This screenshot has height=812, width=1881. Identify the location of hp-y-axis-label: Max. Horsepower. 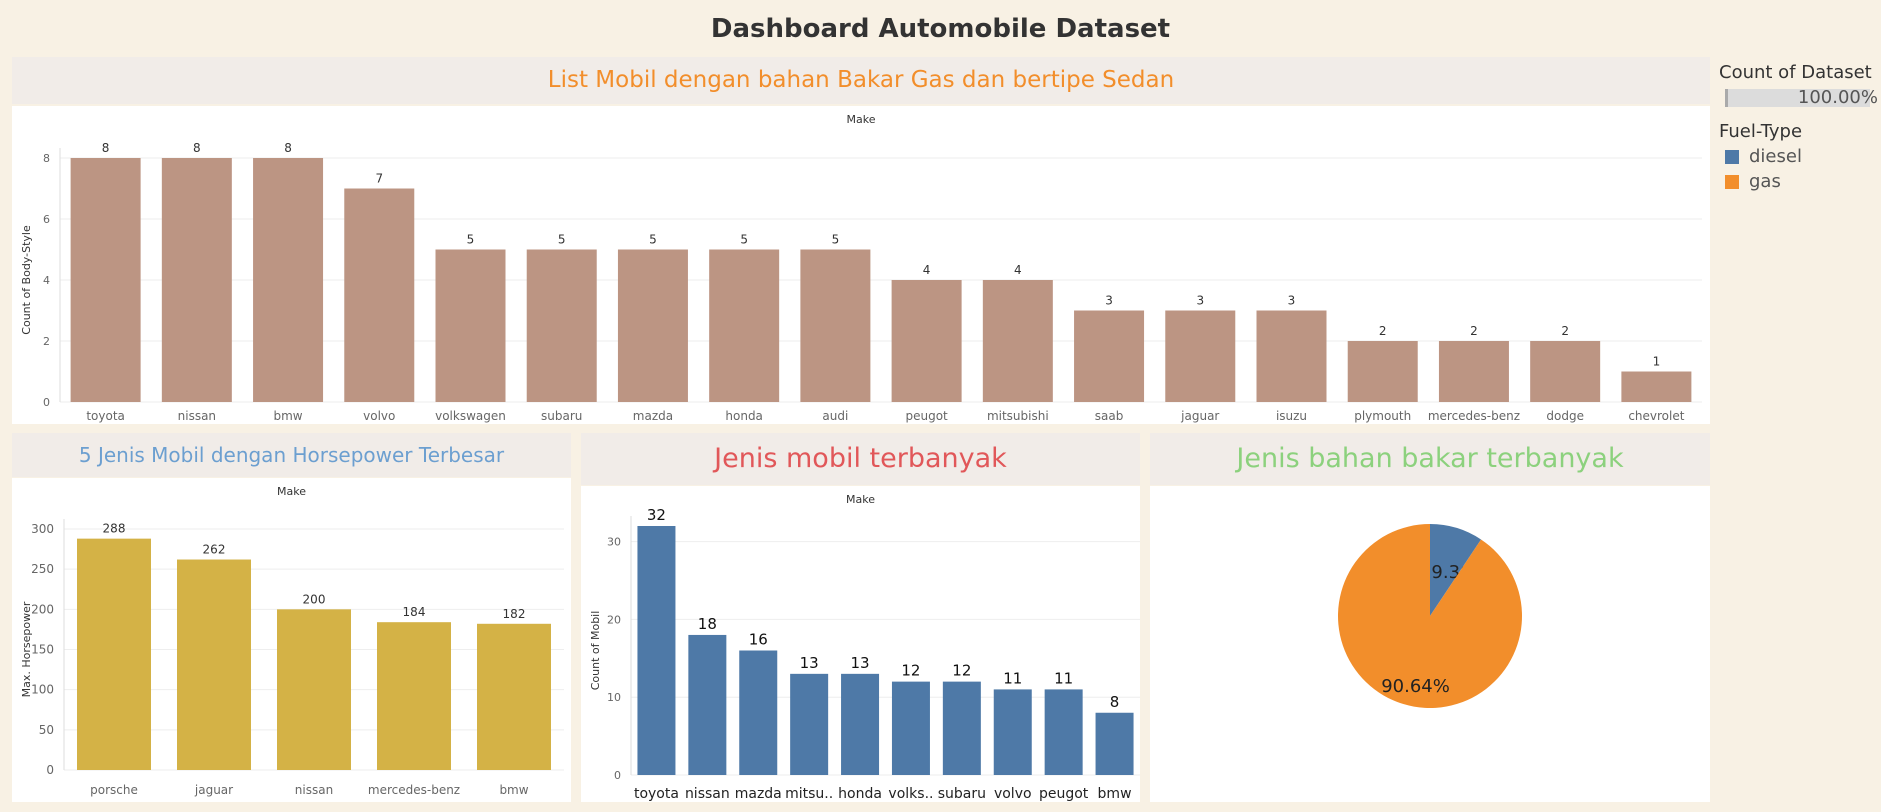
(26, 649).